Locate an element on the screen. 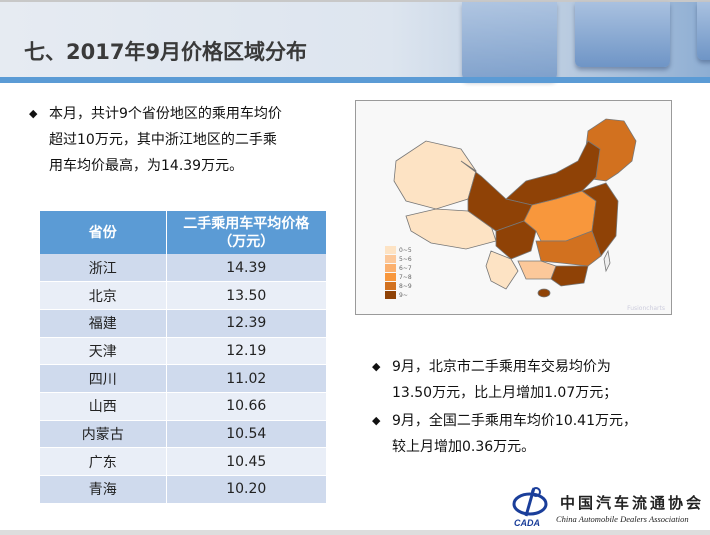  table-row: 山西 10.66 is located at coordinates (183, 406).